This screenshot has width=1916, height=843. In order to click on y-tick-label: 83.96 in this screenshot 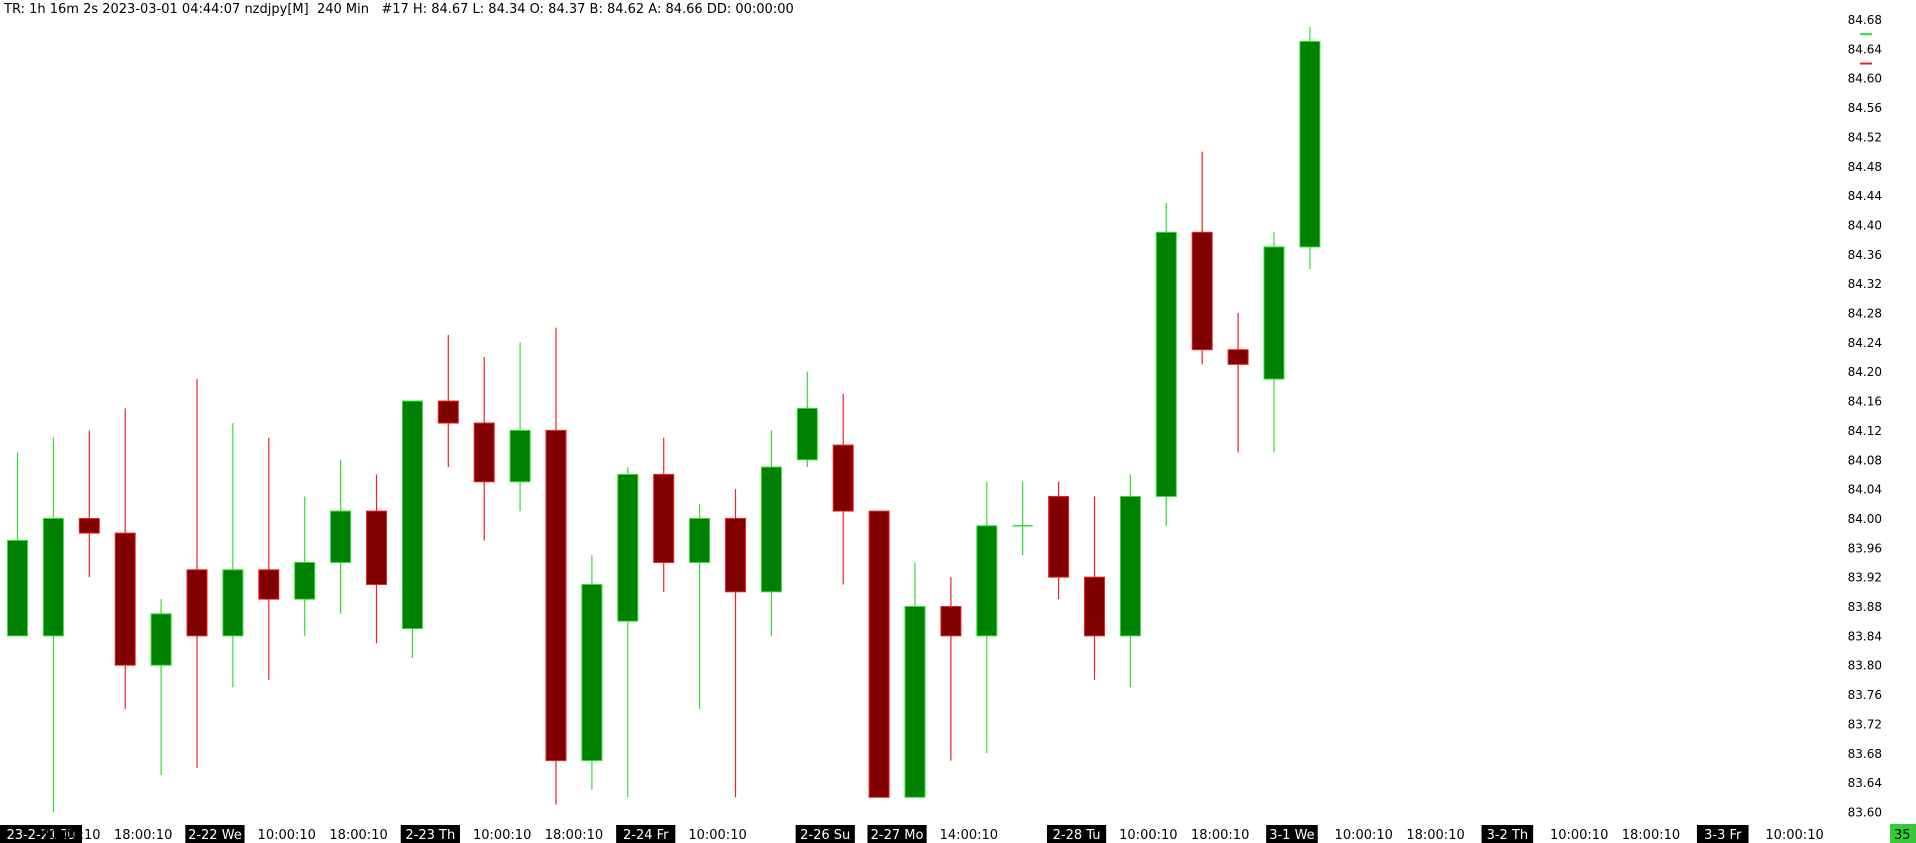, I will do `click(1865, 548)`.